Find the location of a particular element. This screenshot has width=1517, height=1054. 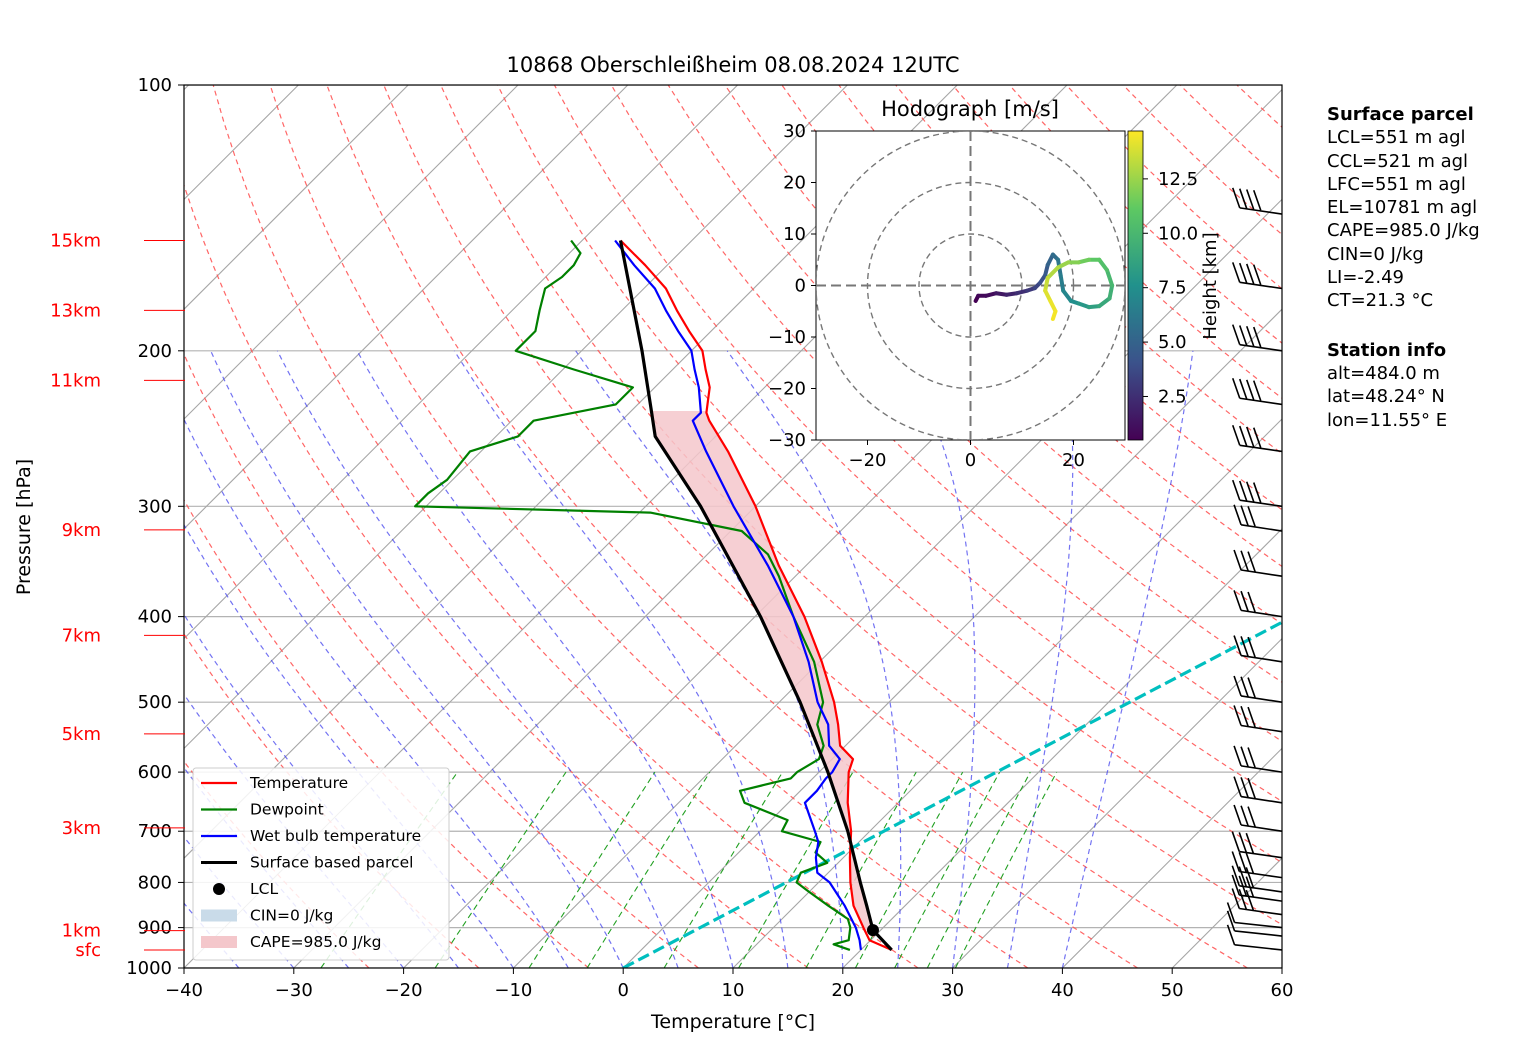

temperature-line is located at coordinates (756, 595).